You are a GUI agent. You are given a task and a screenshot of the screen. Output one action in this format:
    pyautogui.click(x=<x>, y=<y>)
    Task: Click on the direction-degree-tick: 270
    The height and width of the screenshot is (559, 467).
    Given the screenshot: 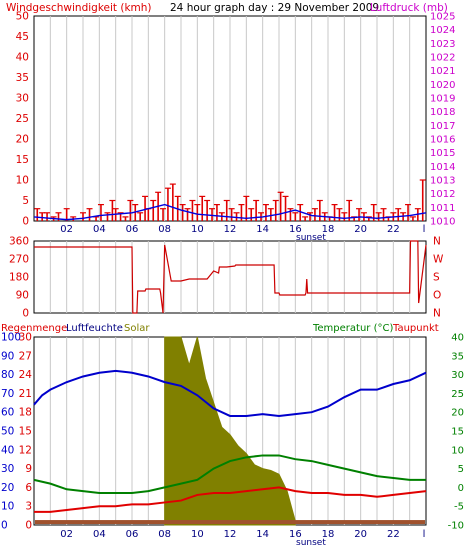 What is the action you would take?
    pyautogui.click(x=19, y=260)
    